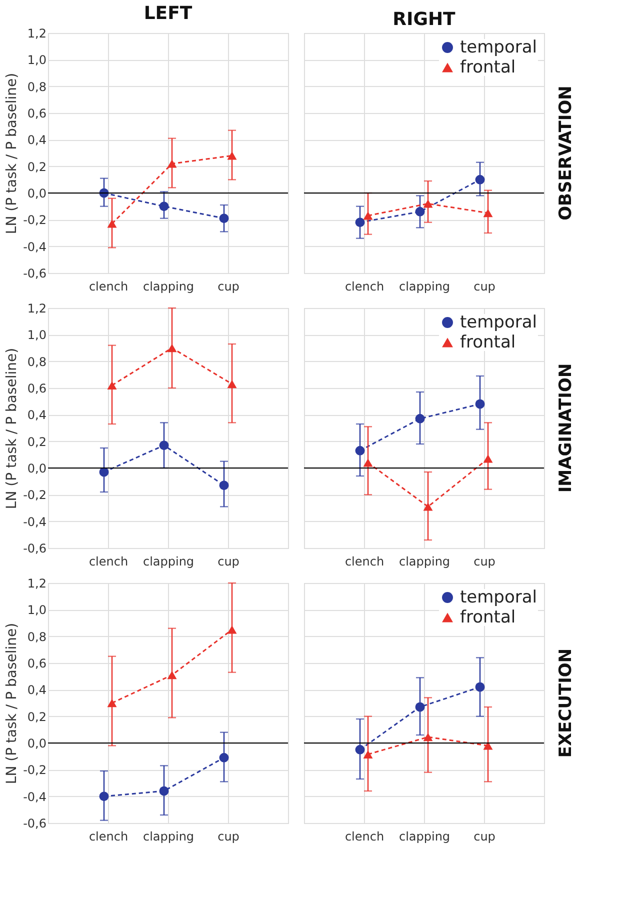 Image resolution: width=642 pixels, height=914 pixels. Describe the element at coordinates (566, 153) in the screenshot. I see `text: OBSERVATION` at that location.